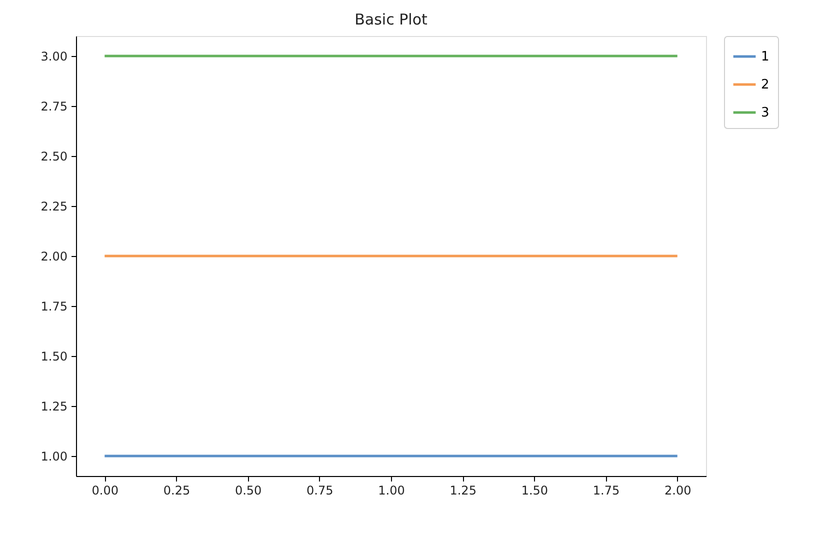  Describe the element at coordinates (606, 491) in the screenshot. I see `x-tick-label: 1.75` at that location.